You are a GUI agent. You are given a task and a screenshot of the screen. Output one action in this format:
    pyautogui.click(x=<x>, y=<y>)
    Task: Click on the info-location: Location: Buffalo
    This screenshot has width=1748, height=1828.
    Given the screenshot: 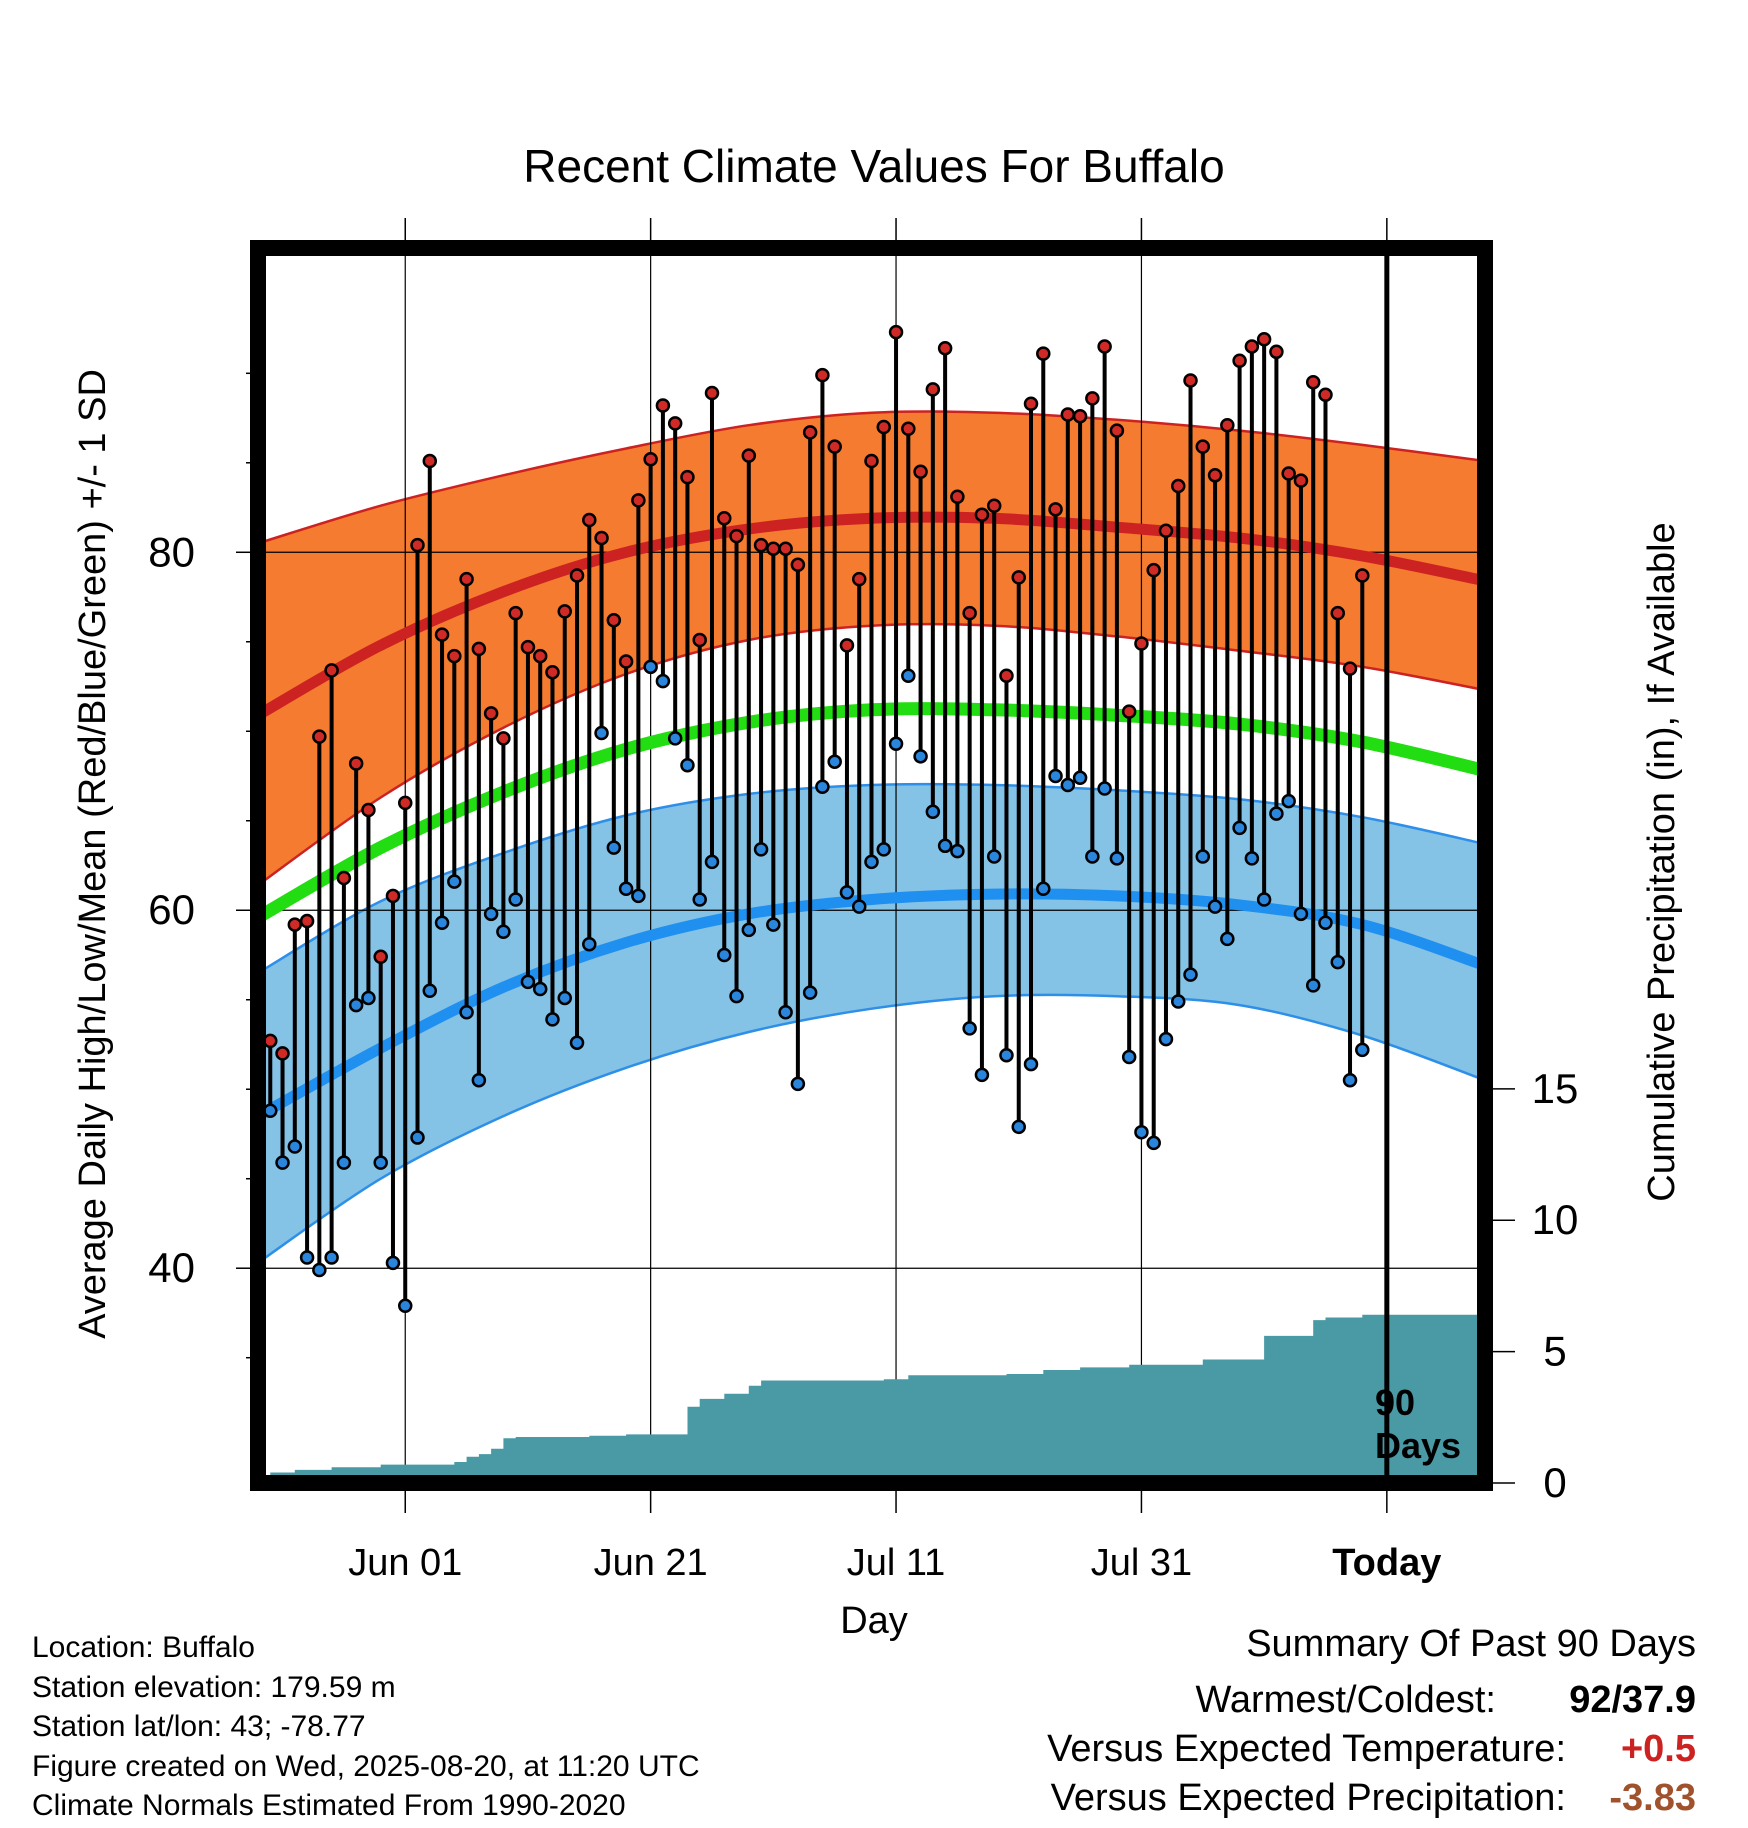 What is the action you would take?
    pyautogui.click(x=143, y=1647)
    